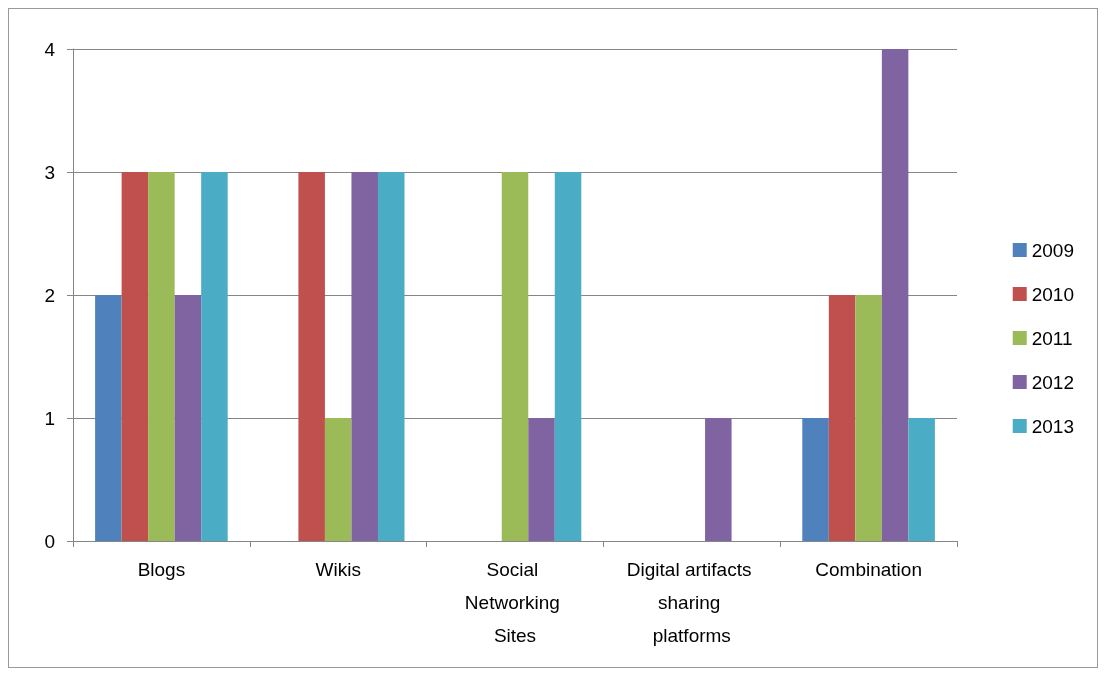 The width and height of the screenshot is (1109, 678). I want to click on y-tick-label: 0, so click(49, 541).